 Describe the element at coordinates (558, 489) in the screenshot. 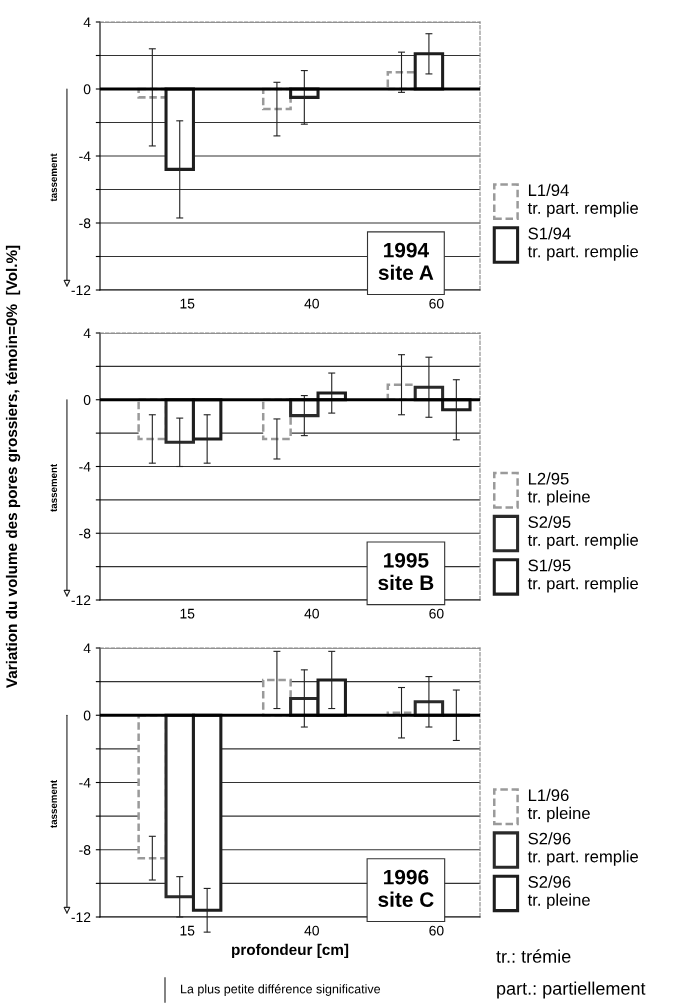

I see `text: L2/95 tr. pleine` at that location.